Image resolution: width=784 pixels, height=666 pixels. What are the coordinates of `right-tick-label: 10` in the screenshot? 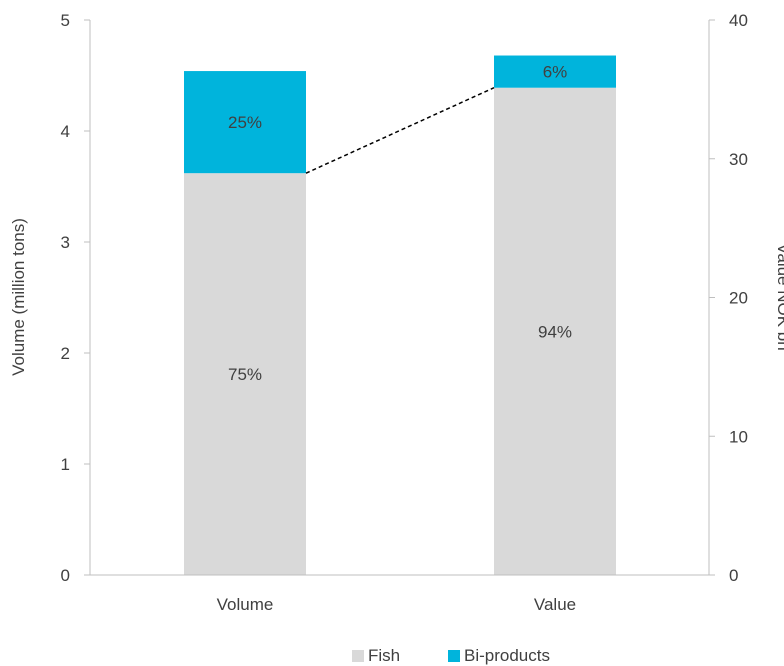 It's located at (738, 436).